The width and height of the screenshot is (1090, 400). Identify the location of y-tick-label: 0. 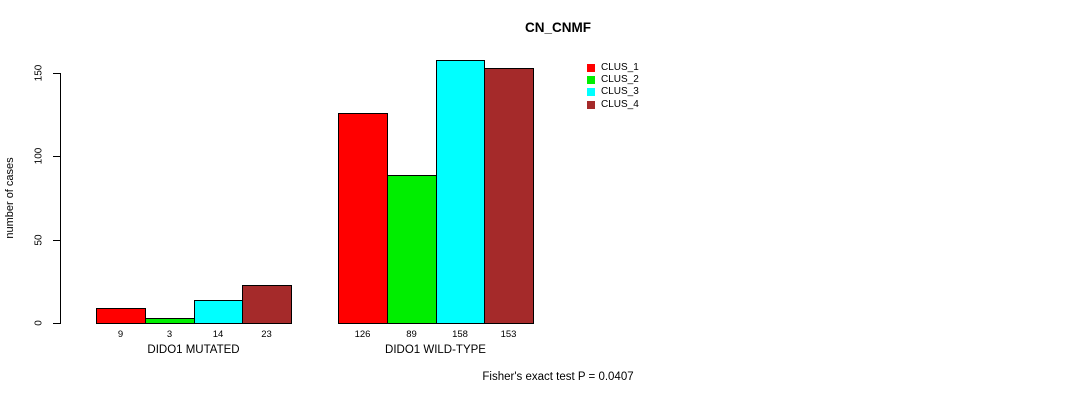
(39, 323).